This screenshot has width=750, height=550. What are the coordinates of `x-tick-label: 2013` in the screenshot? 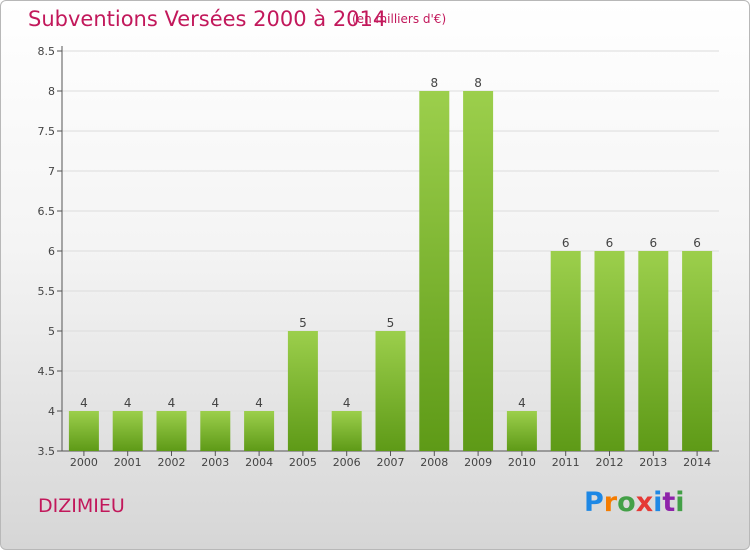 It's located at (653, 462).